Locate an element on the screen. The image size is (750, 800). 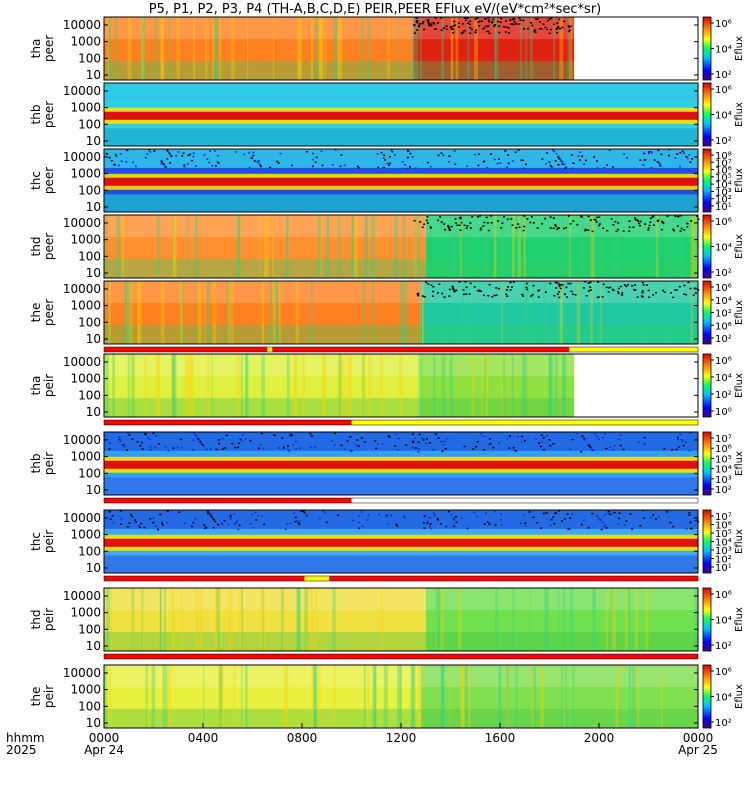
x-axis-date-label: 2025 is located at coordinates (21, 750).